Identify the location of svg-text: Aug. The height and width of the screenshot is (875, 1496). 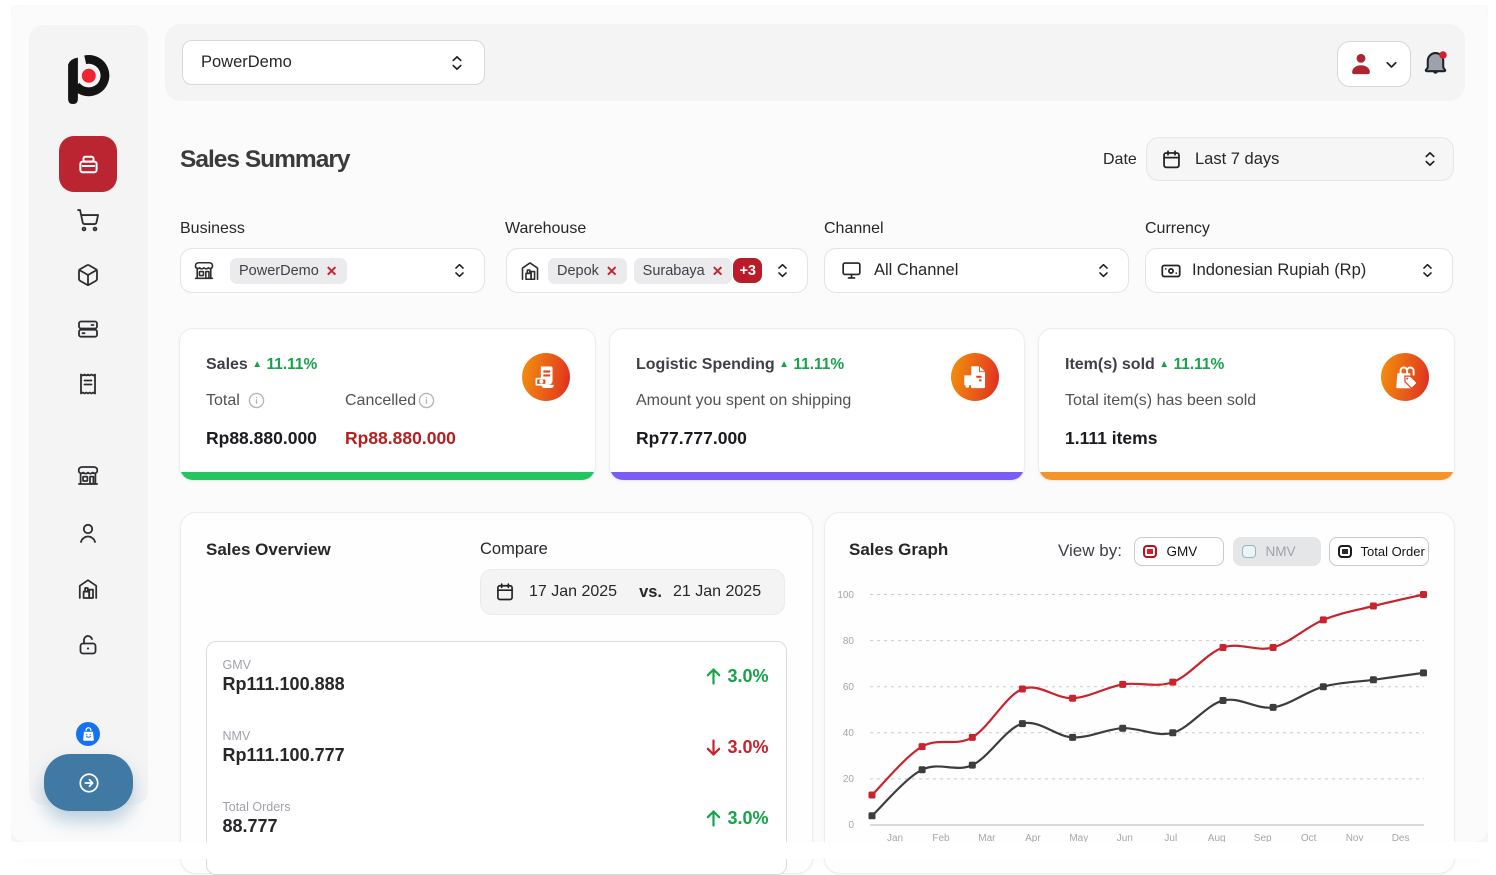
(1217, 837).